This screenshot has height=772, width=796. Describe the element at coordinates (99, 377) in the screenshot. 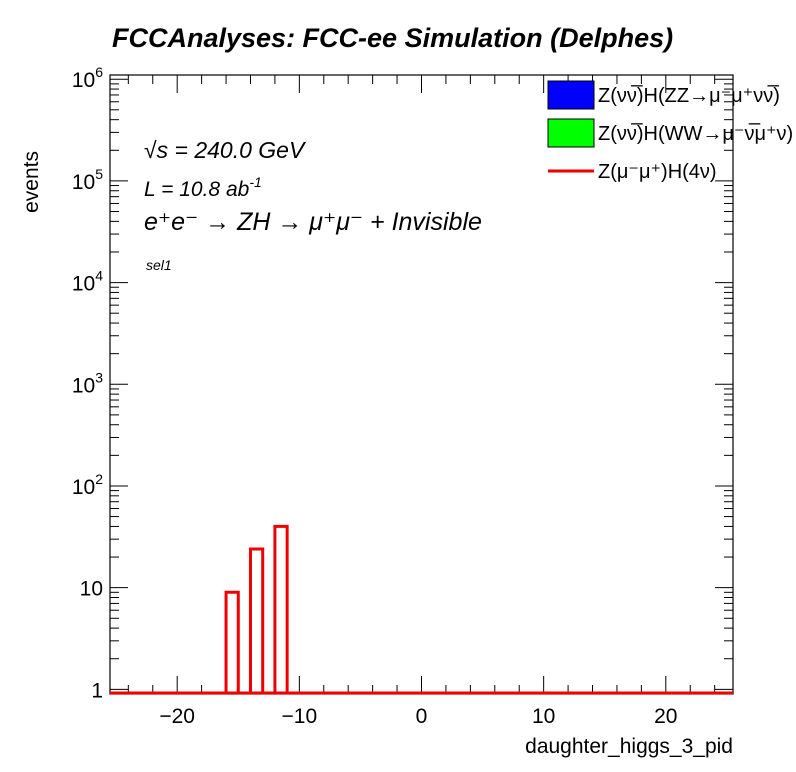

I see `y-tick-exponent: 3` at that location.